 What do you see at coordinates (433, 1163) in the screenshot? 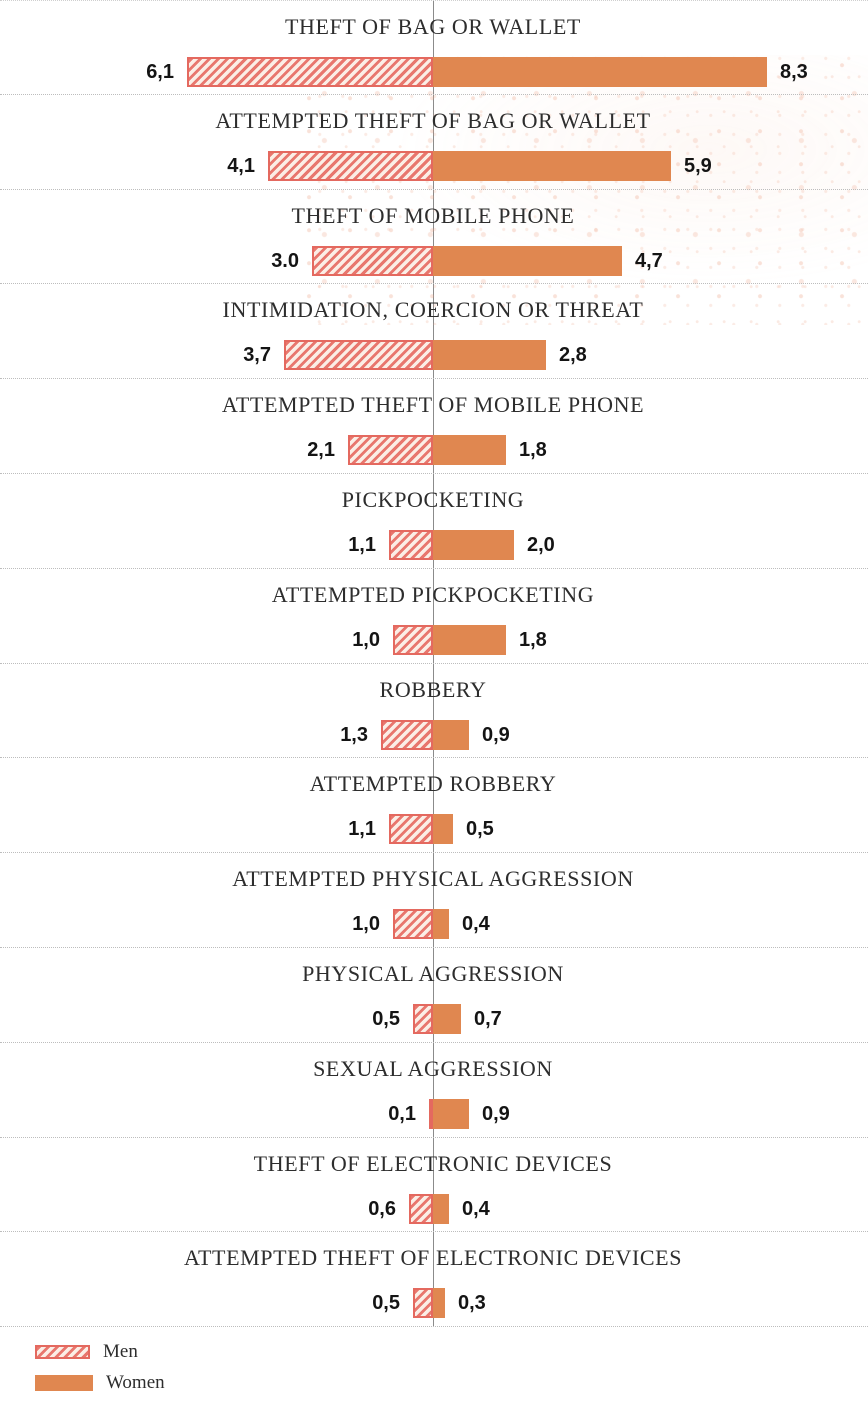
I see `category-label: THEFT OF ELECTRONIC DEVICES` at bounding box center [433, 1163].